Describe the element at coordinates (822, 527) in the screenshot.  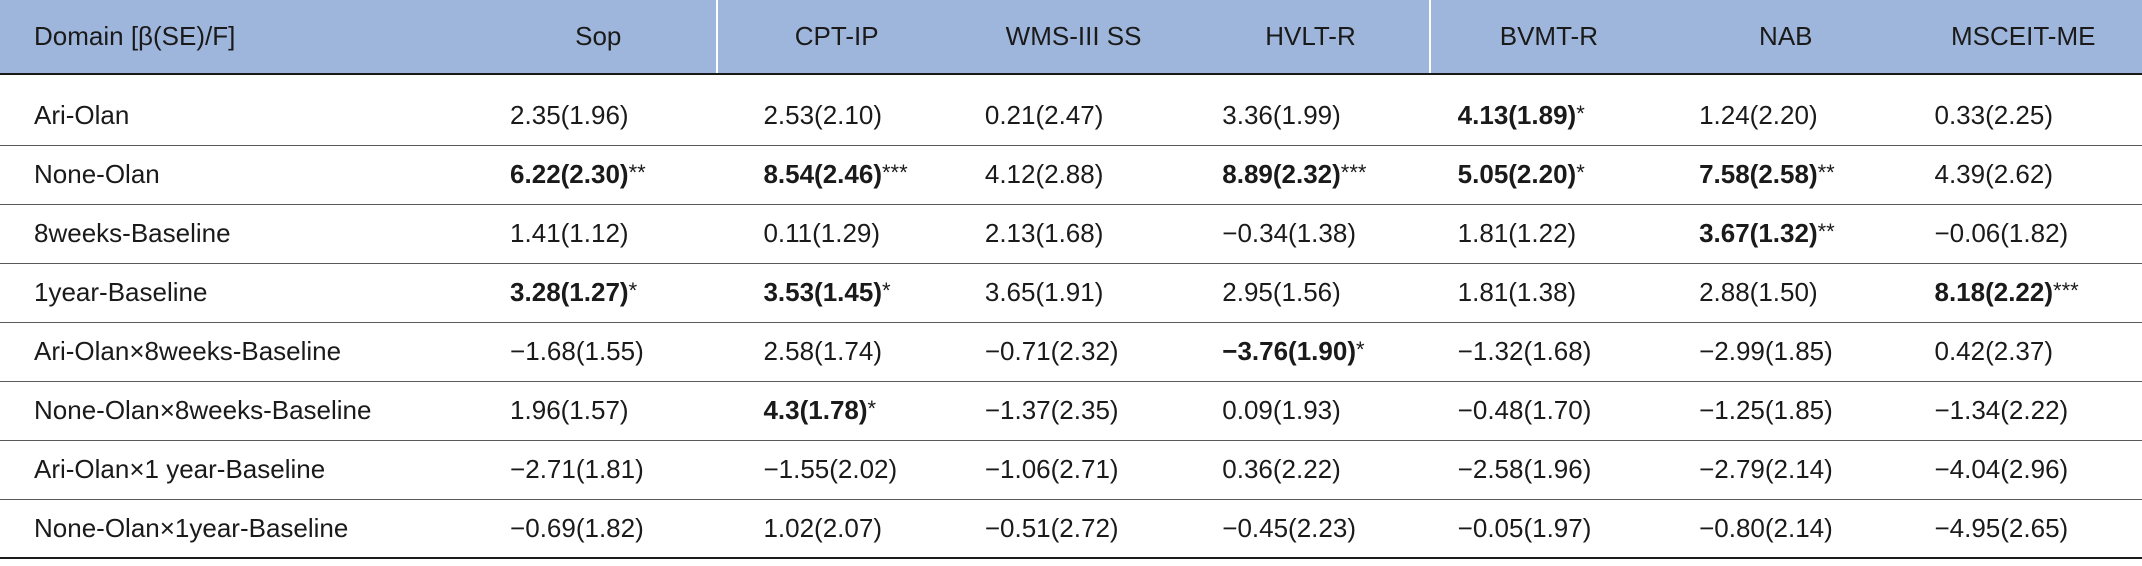
I see `cell-value: 1.02(2.07)` at that location.